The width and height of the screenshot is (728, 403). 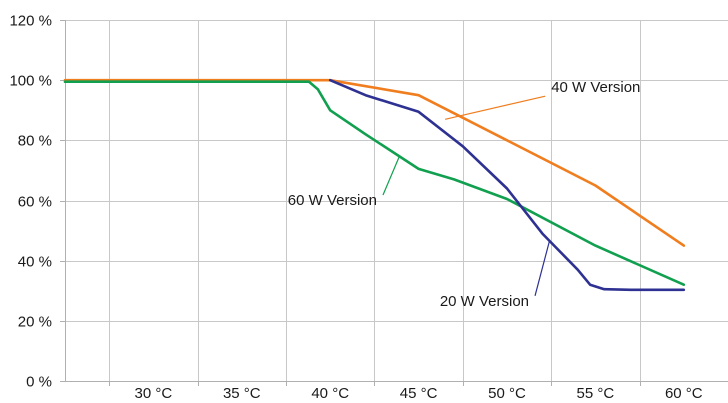 What do you see at coordinates (39, 382) in the screenshot?
I see `y-tick-label: 0 %` at bounding box center [39, 382].